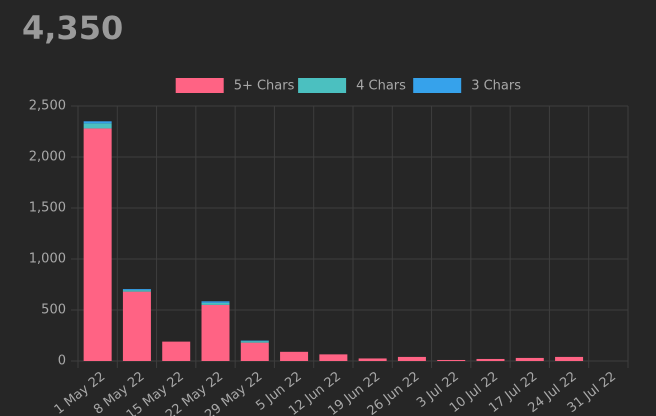 The height and width of the screenshot is (416, 656). What do you see at coordinates (47, 208) in the screenshot?
I see `y-tick-label: 1,500` at bounding box center [47, 208].